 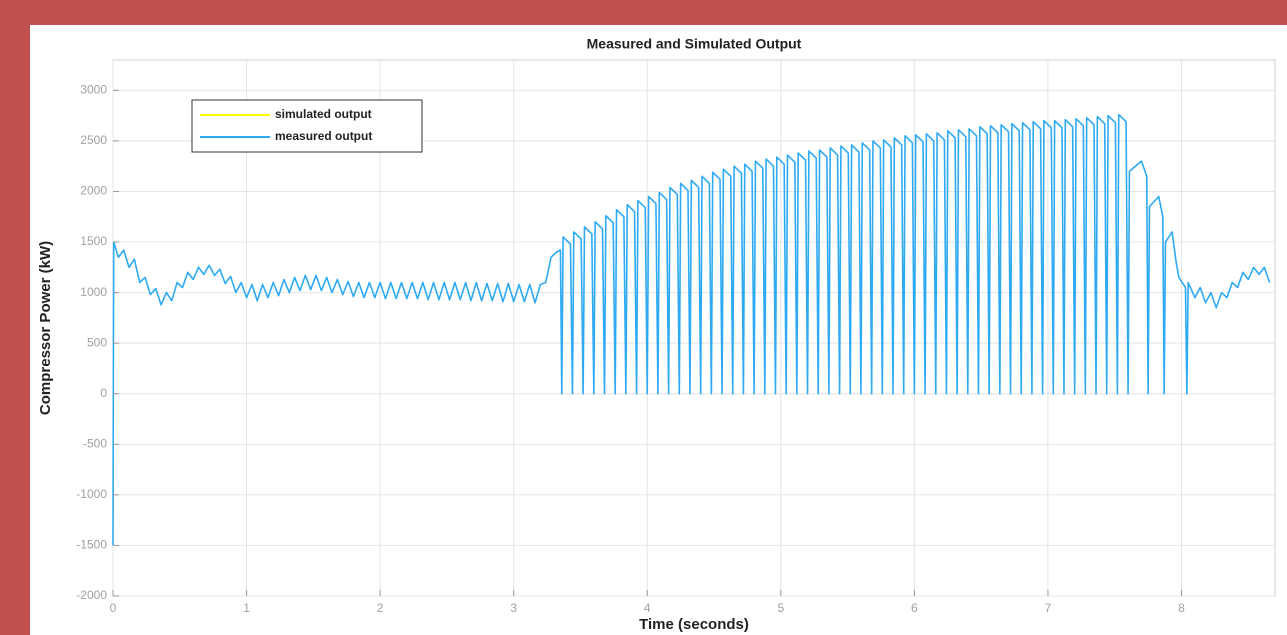 What do you see at coordinates (91, 595) in the screenshot?
I see `y-tick-label: -2000` at bounding box center [91, 595].